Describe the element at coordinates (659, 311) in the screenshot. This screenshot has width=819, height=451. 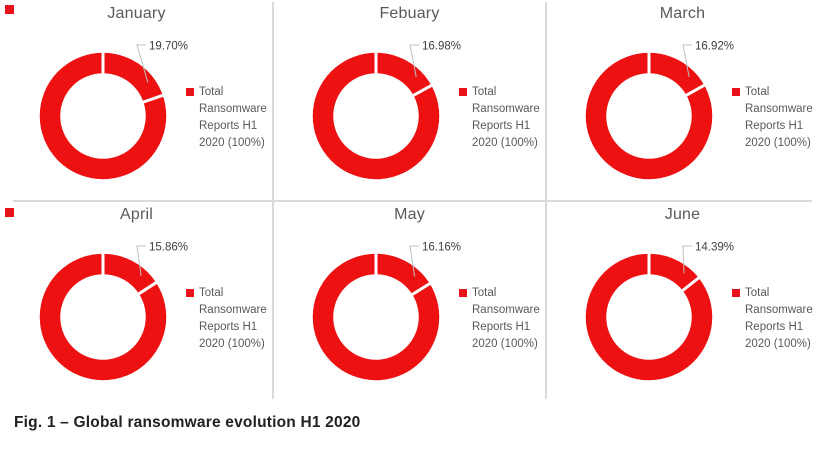
I see `donut-chart: 14.39%` at that location.